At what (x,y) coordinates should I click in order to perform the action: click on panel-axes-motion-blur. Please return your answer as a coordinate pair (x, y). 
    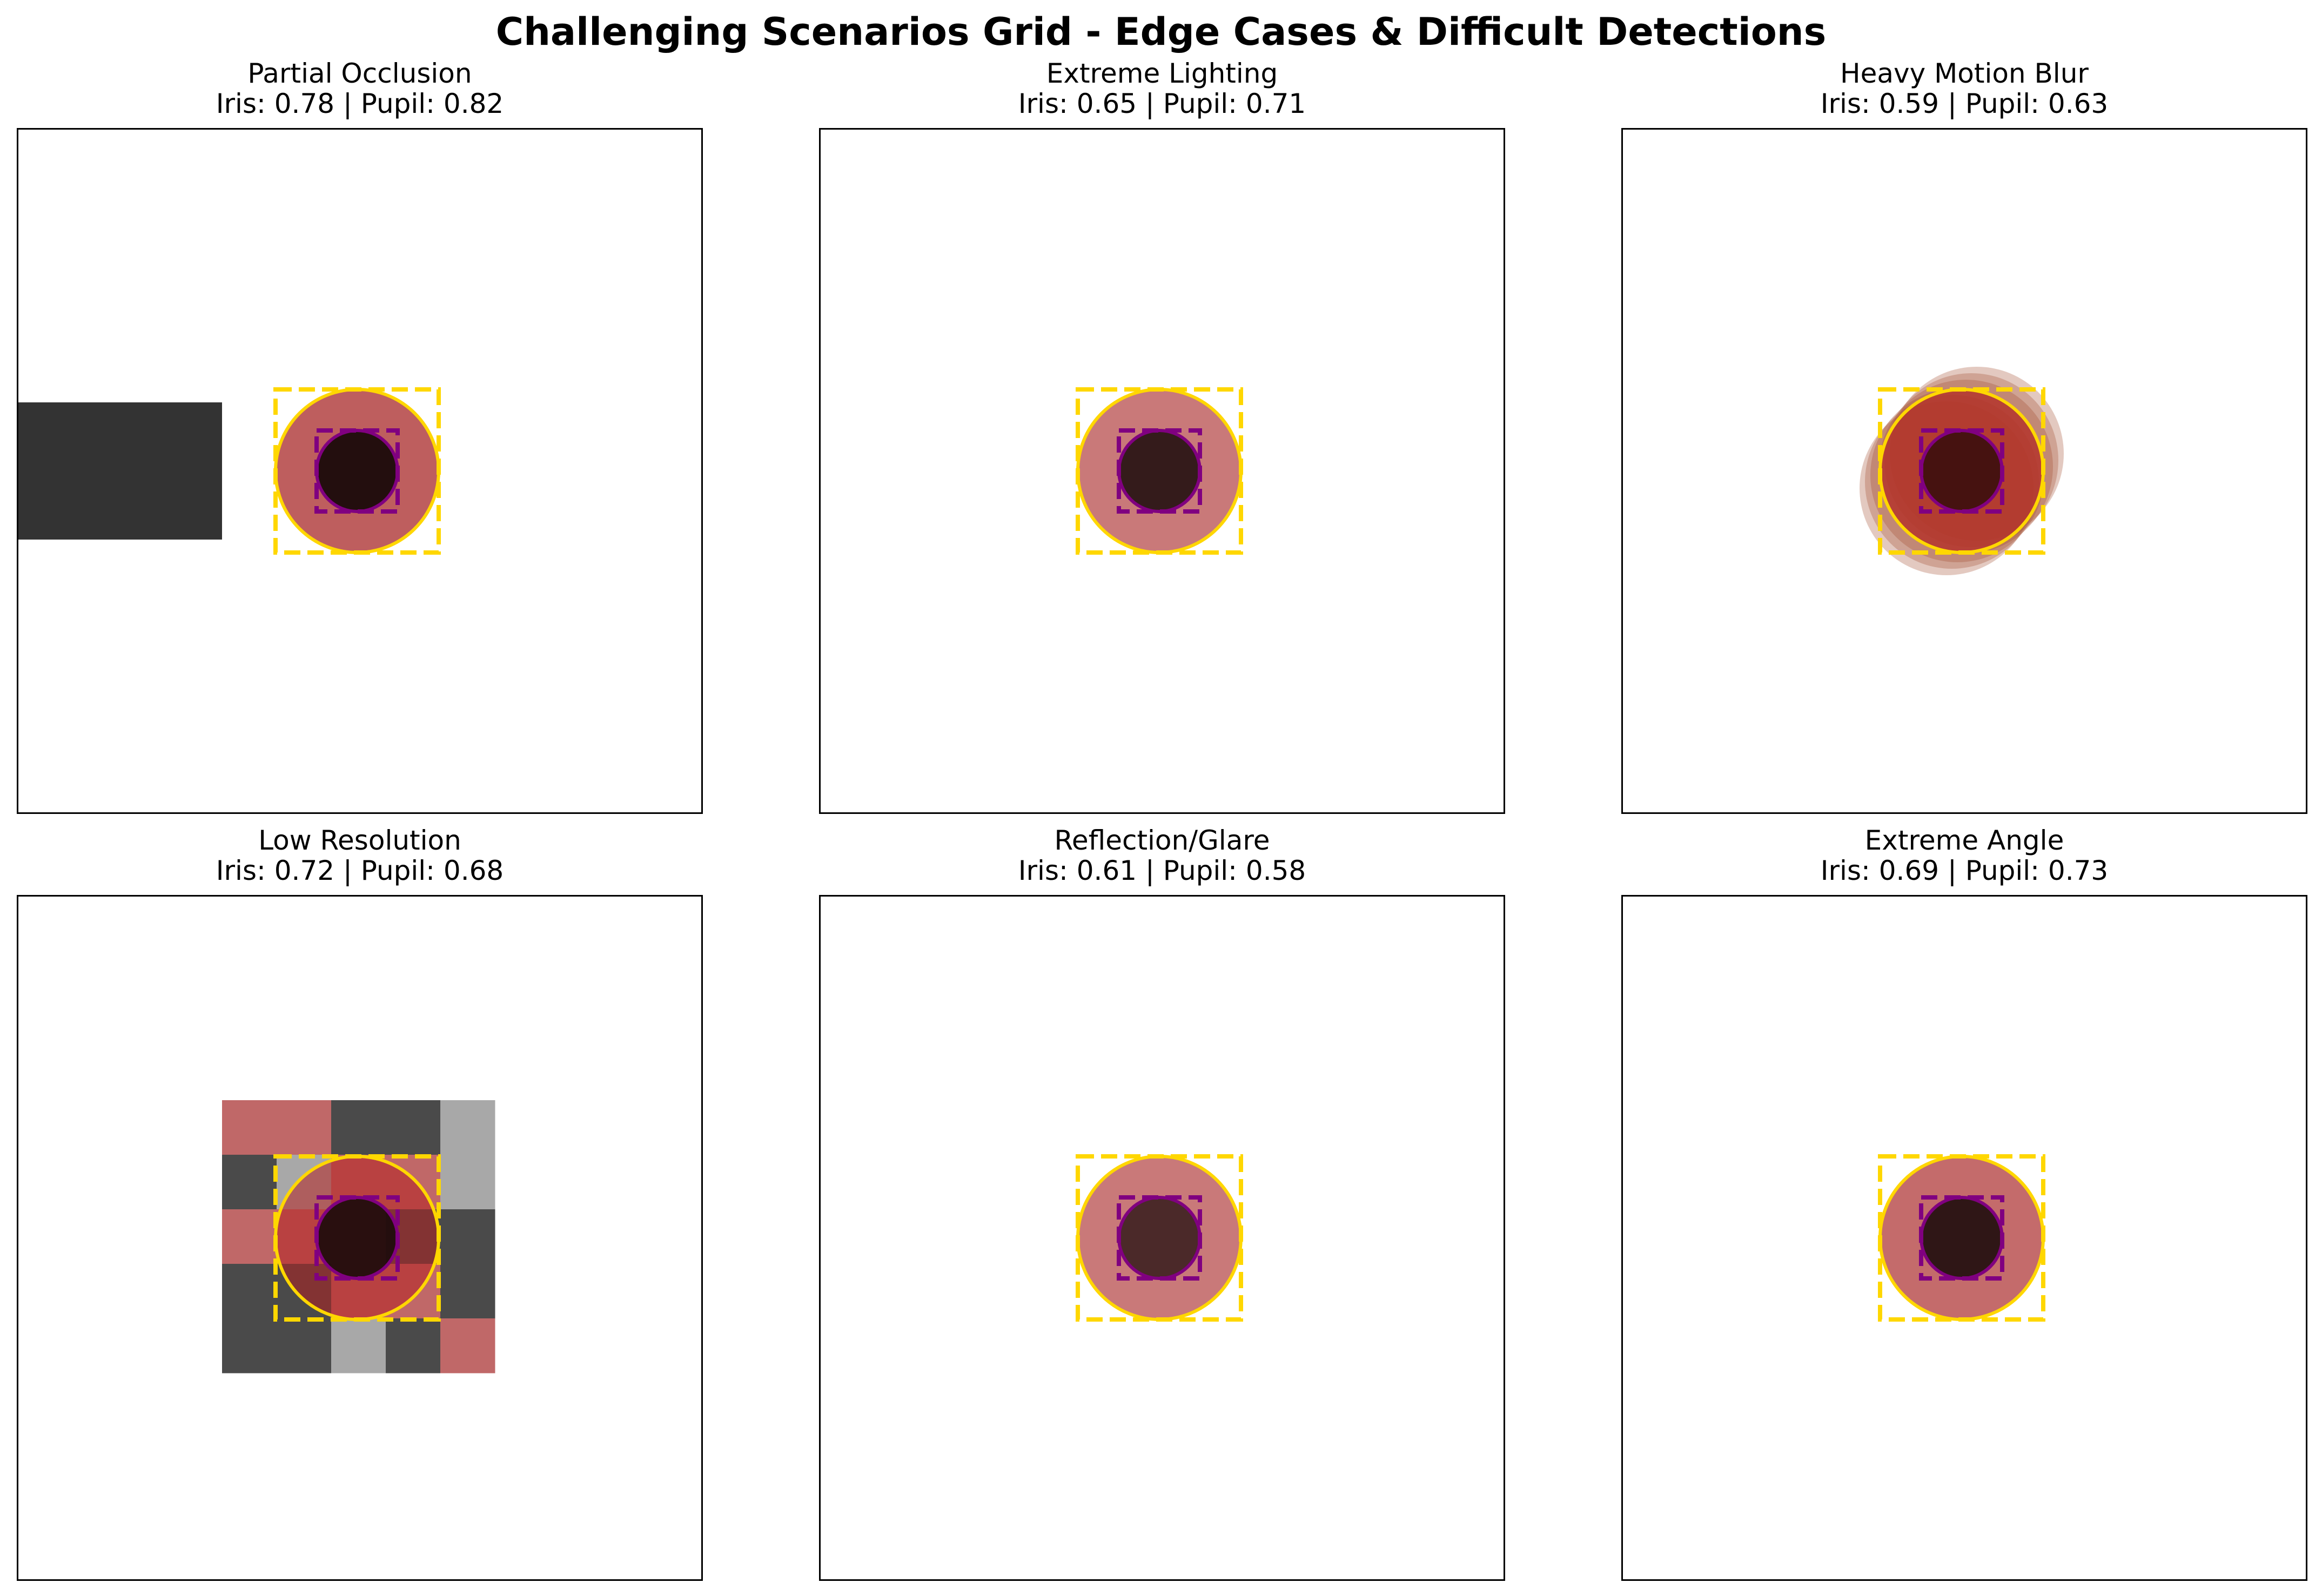
    Looking at the image, I should click on (1964, 471).